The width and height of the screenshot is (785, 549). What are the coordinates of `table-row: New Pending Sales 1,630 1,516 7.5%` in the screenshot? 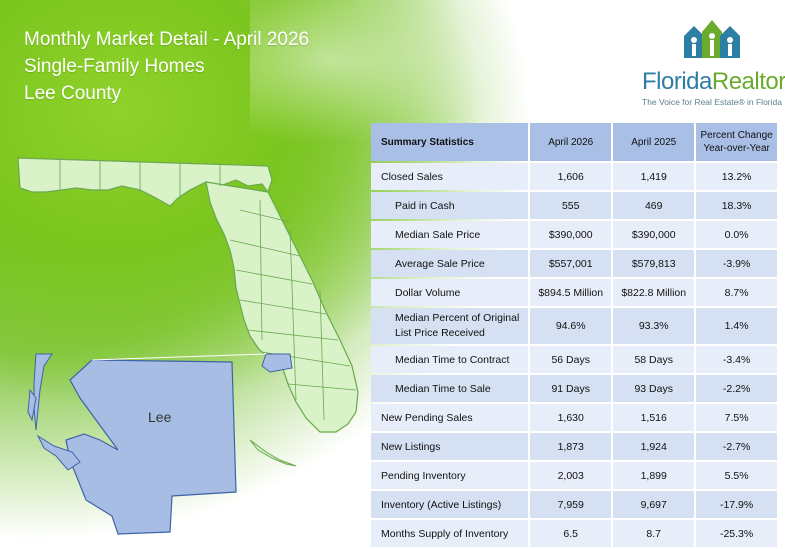 It's located at (574, 417).